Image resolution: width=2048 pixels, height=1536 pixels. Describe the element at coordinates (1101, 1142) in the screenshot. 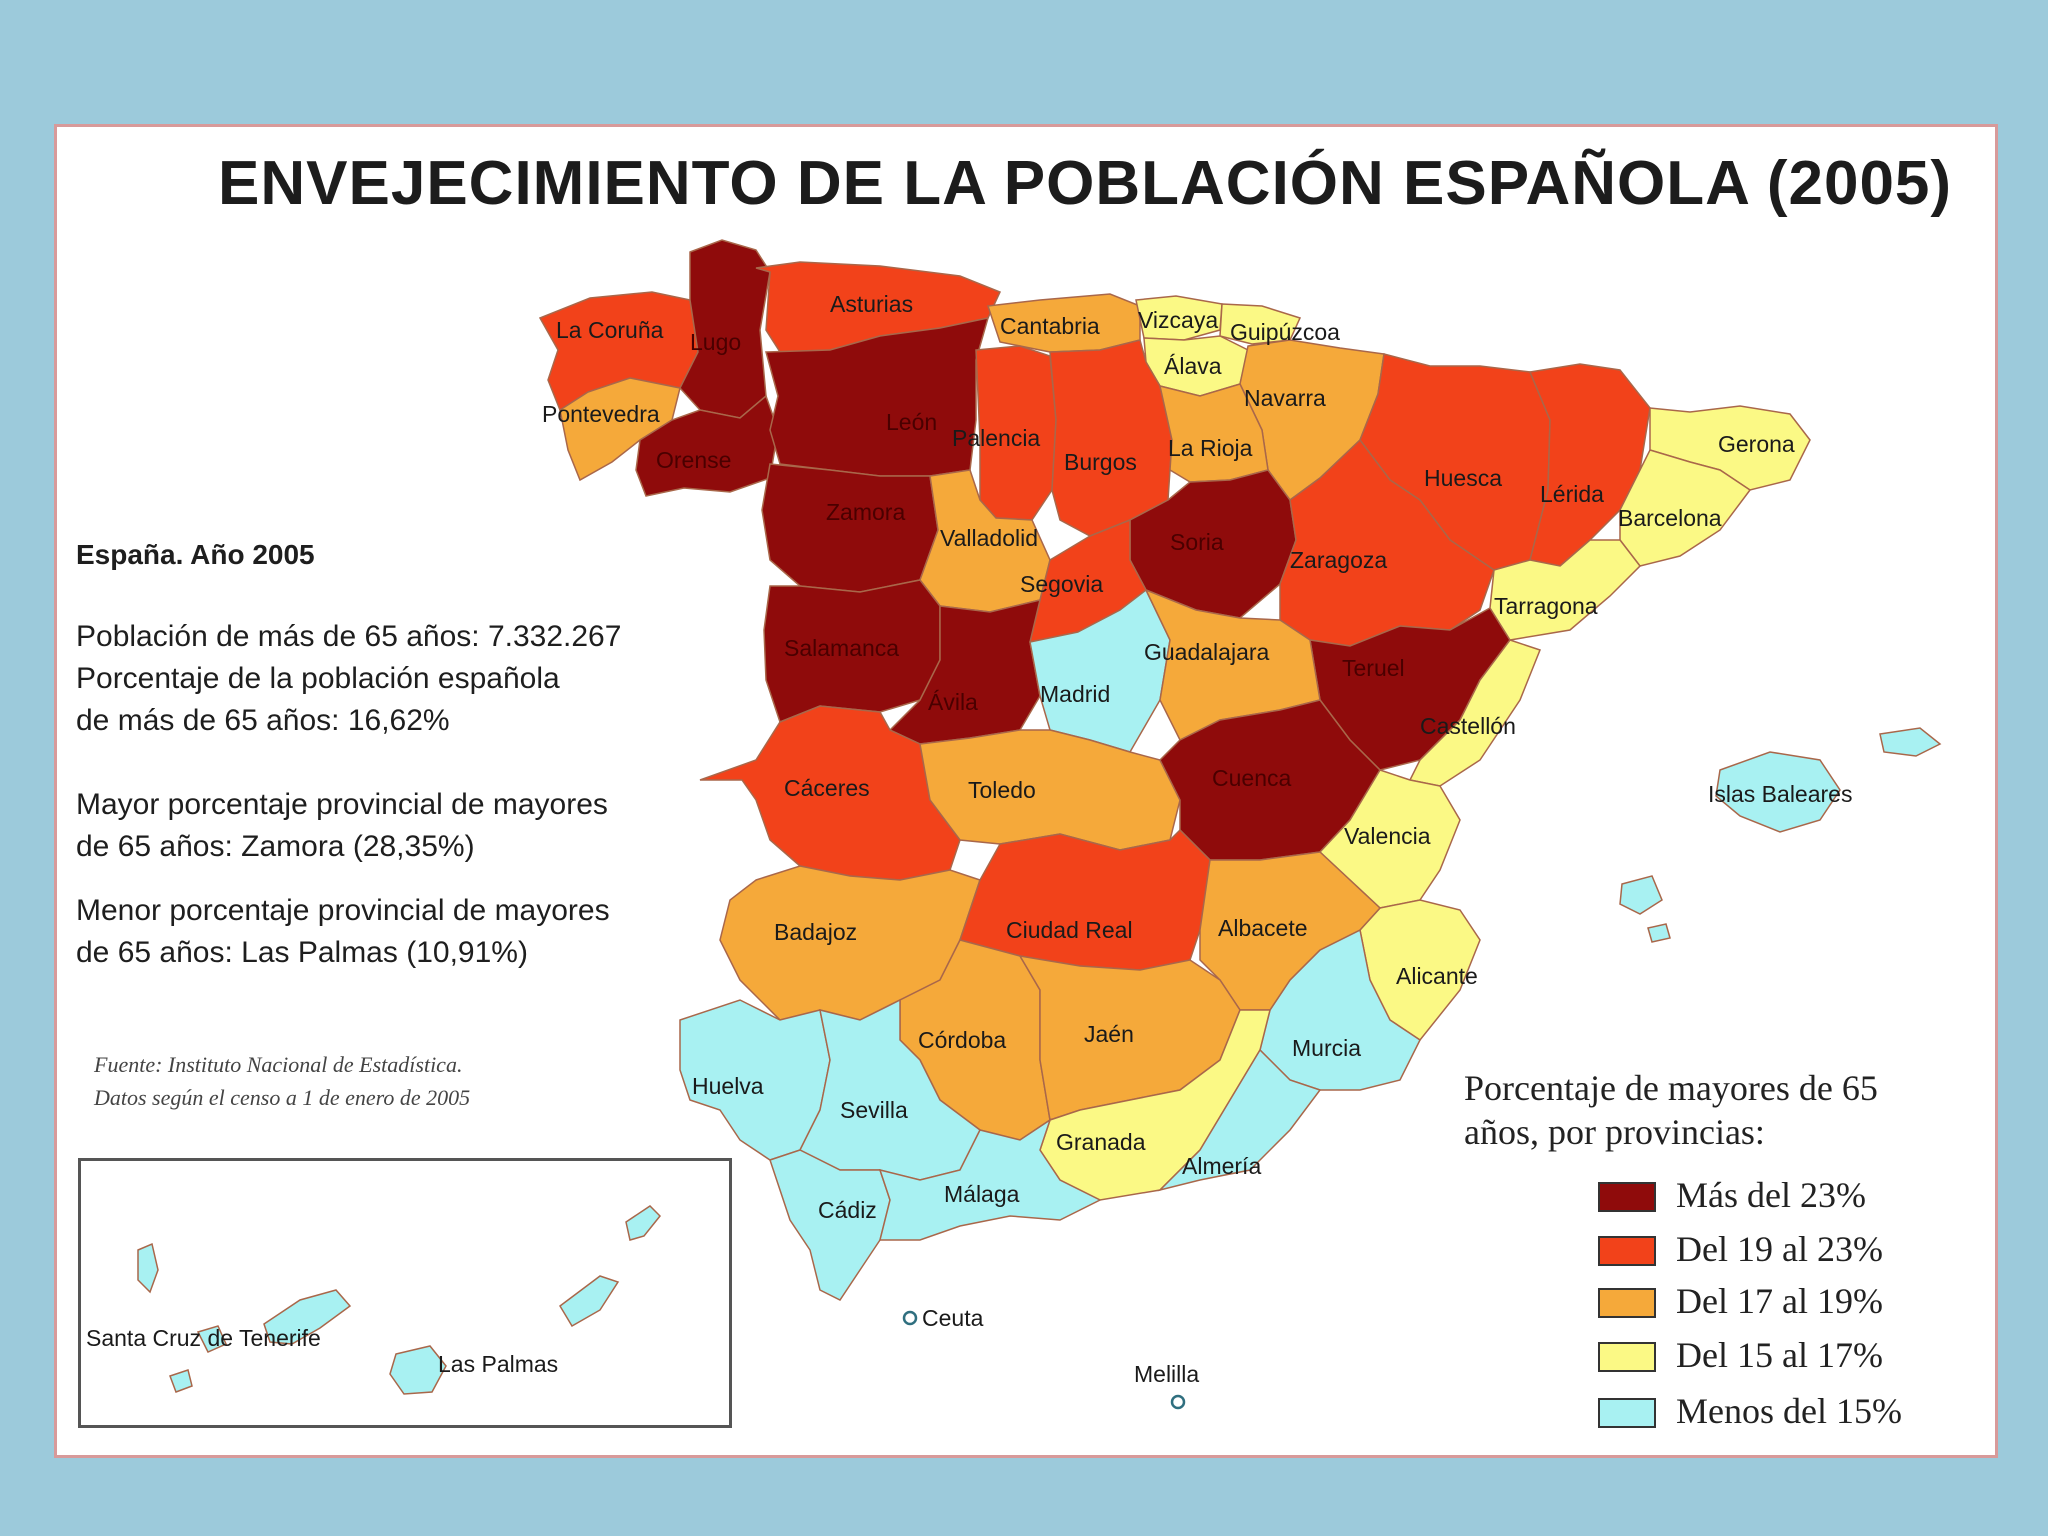

I see `label-granada: Granada` at that location.